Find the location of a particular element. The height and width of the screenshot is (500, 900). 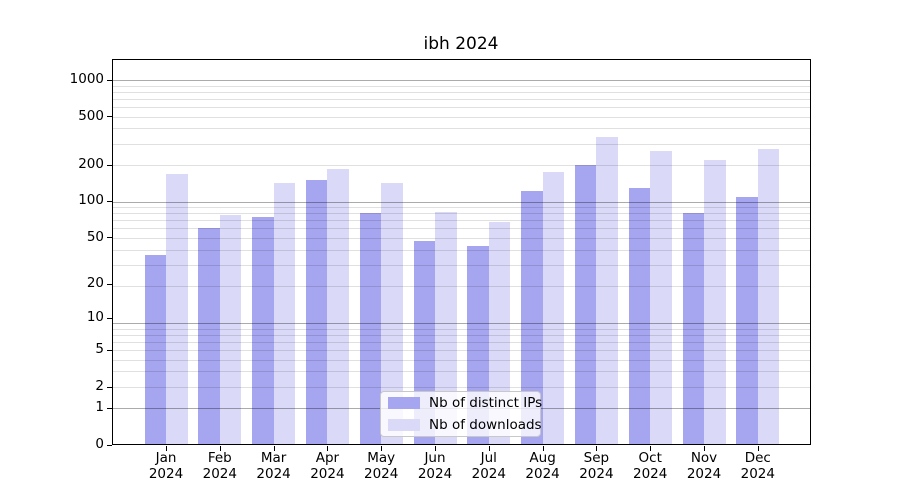

bar-feb-downloads is located at coordinates (230, 329).